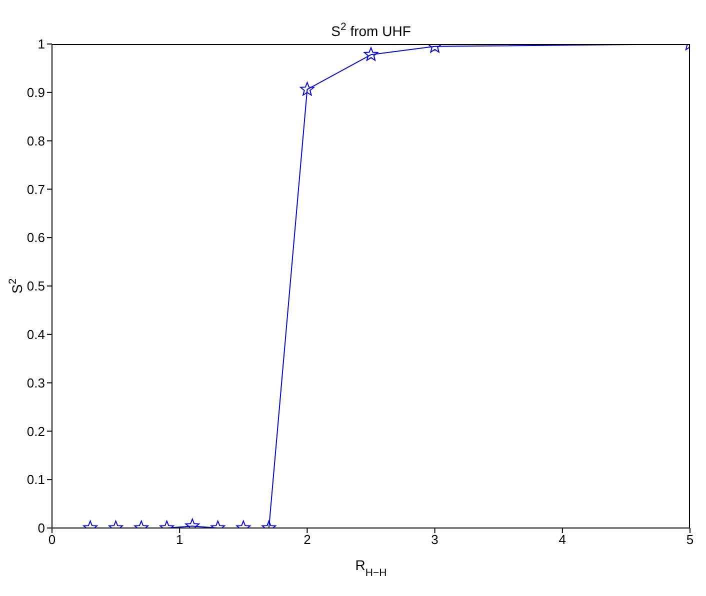 This screenshot has width=706, height=596. Describe the element at coordinates (35, 334) in the screenshot. I see `y-tick-label: 0.4` at that location.